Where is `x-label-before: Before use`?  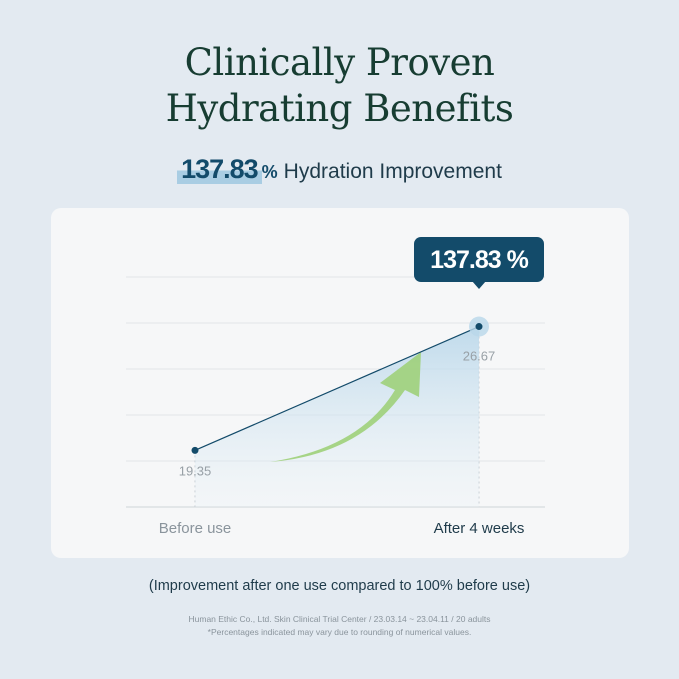
x-label-before: Before use is located at coordinates (195, 528).